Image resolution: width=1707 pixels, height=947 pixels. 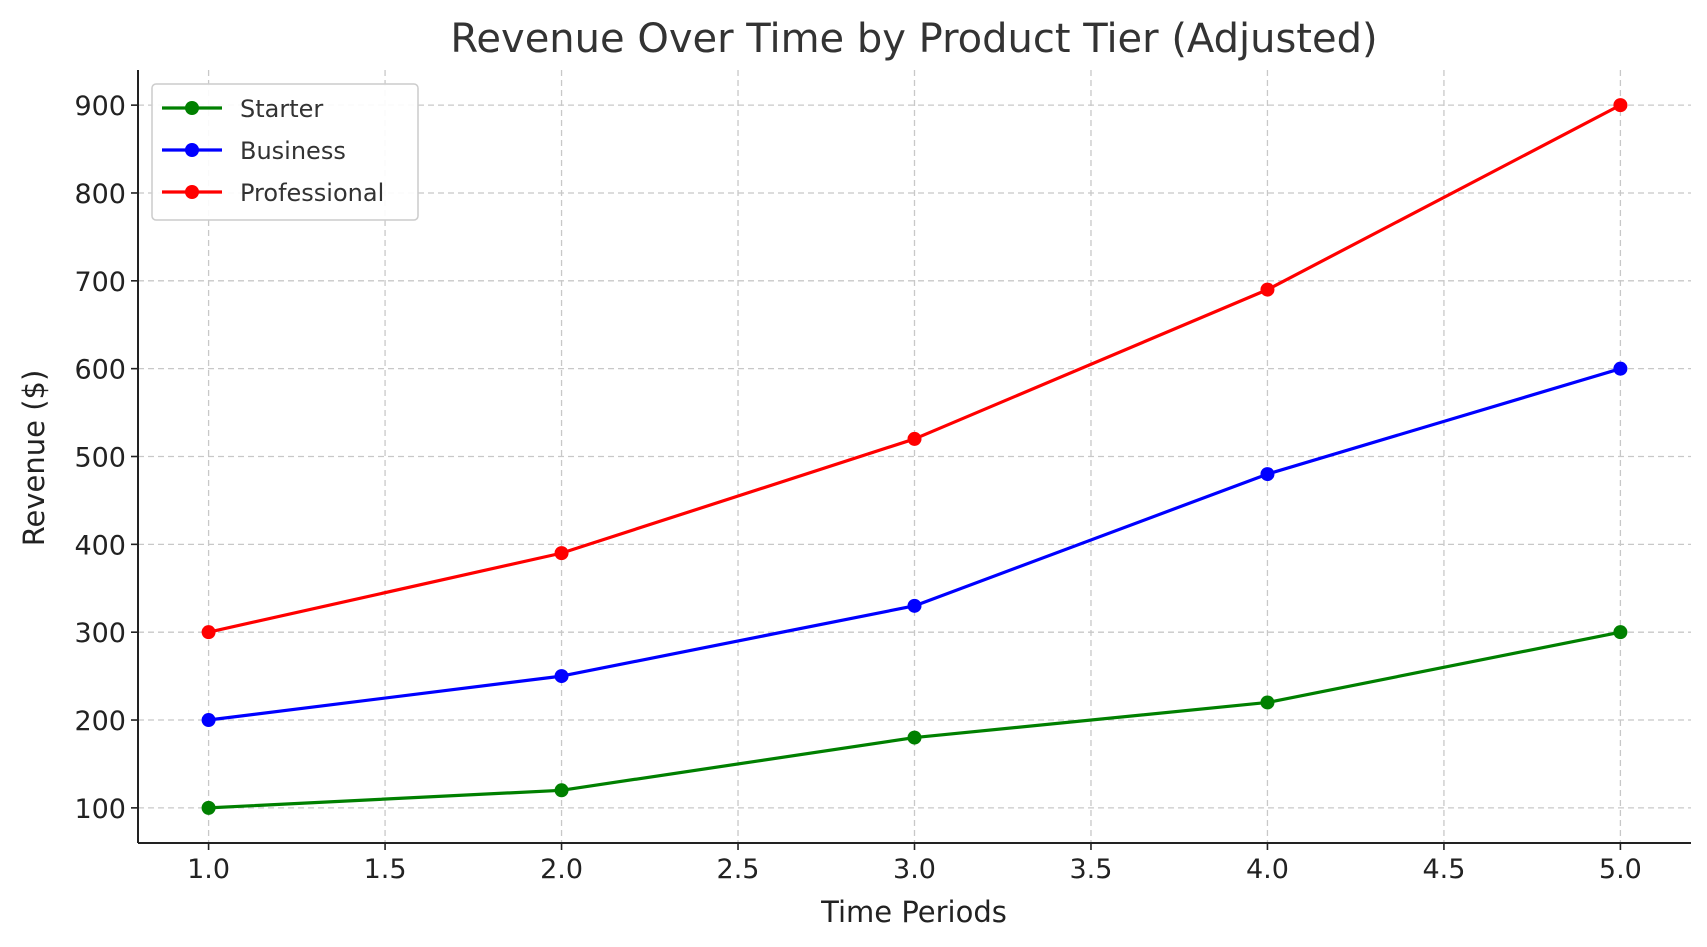 I want to click on y-tick-label: 400, so click(x=100, y=545).